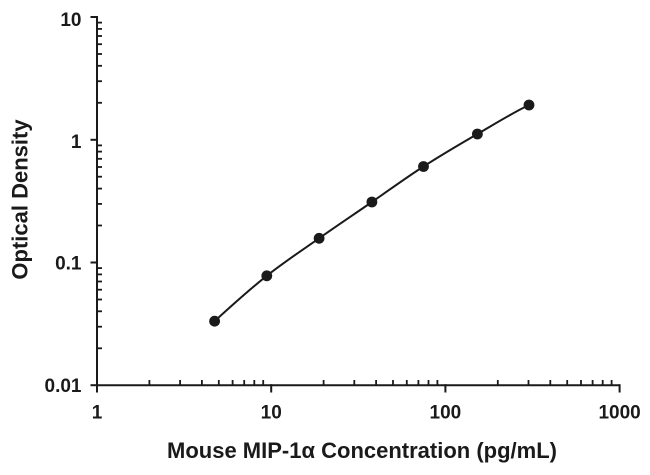 The image size is (650, 475). I want to click on svg-text: 100, so click(446, 413).